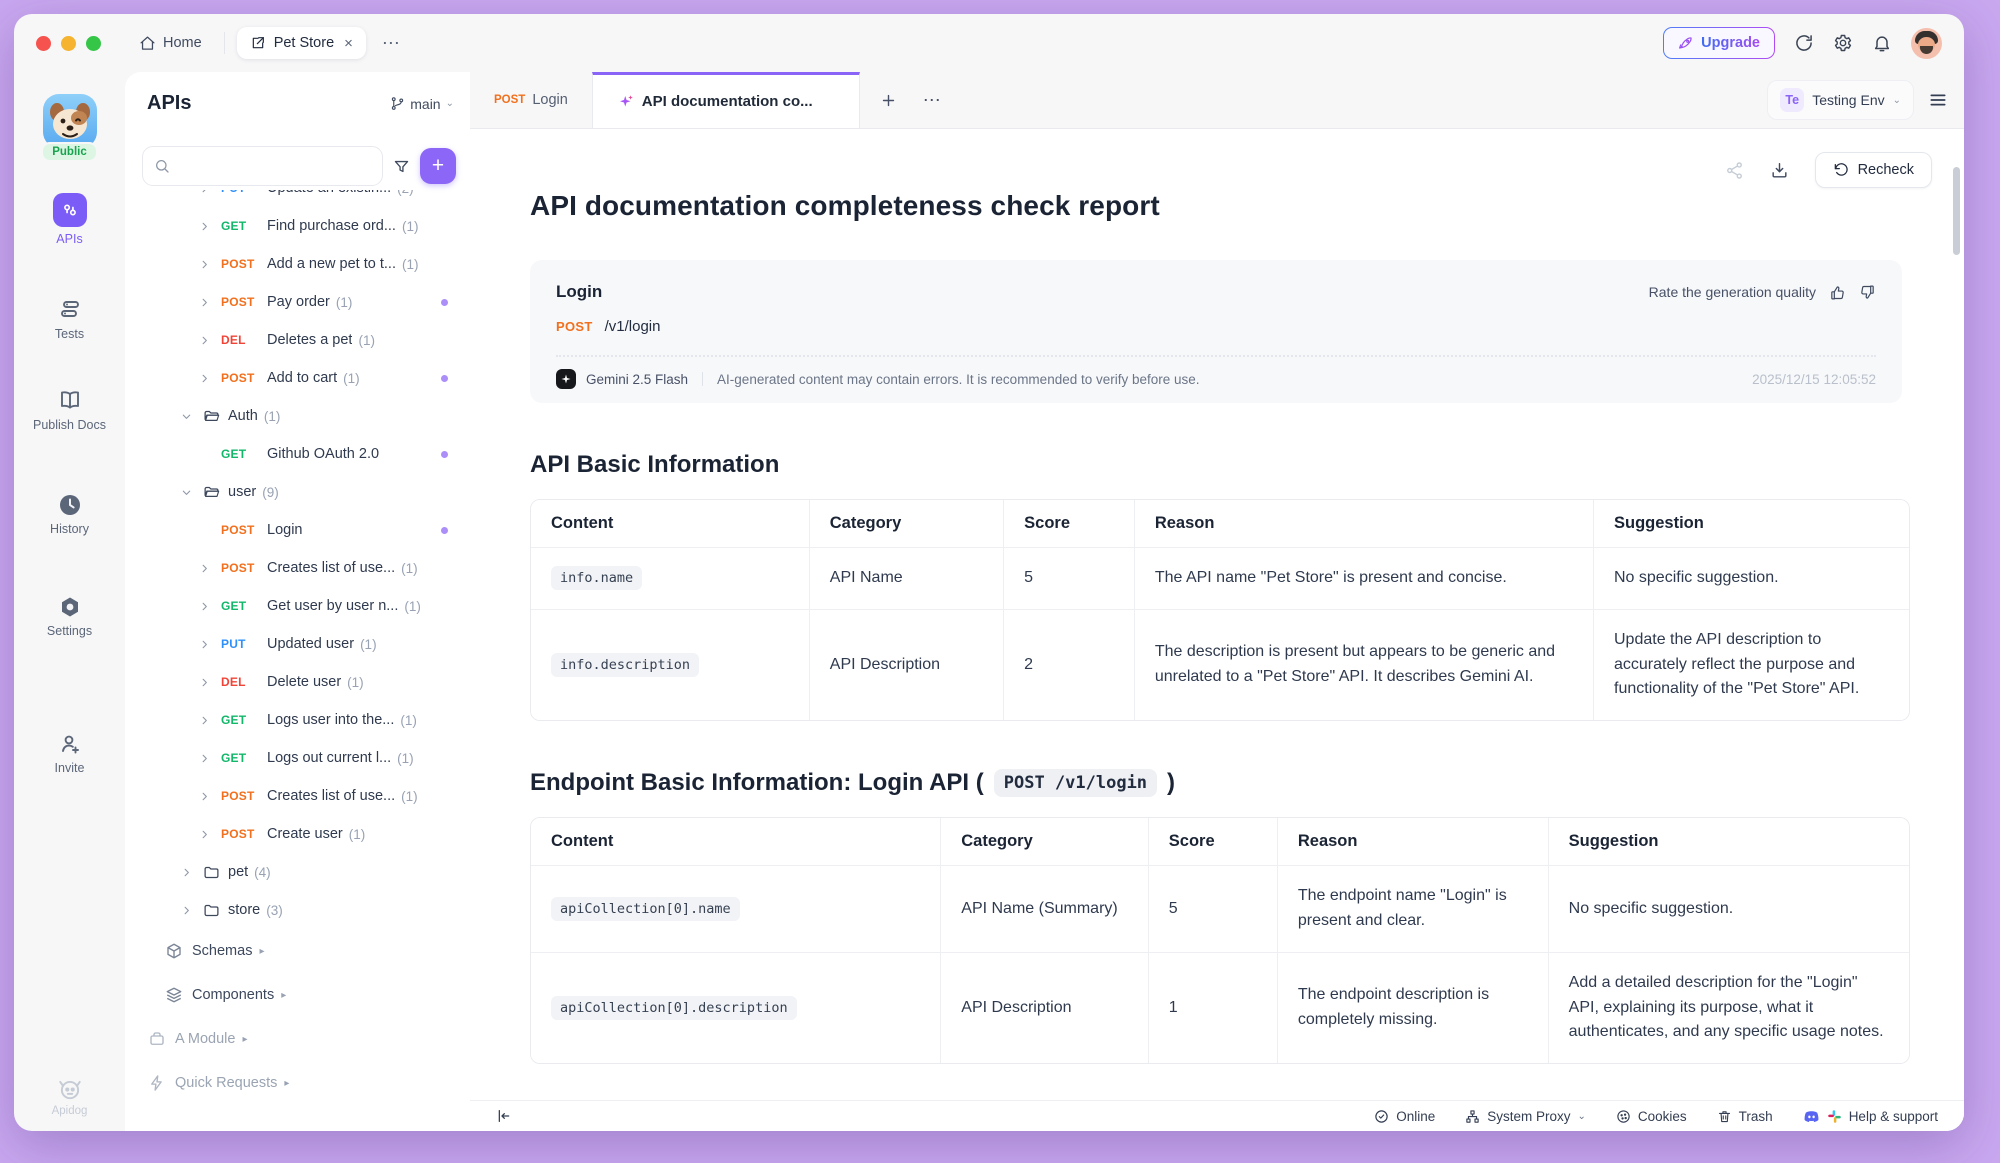 This screenshot has width=2000, height=1163. Describe the element at coordinates (444, 530) in the screenshot. I see `modified-indicator-dot` at that location.